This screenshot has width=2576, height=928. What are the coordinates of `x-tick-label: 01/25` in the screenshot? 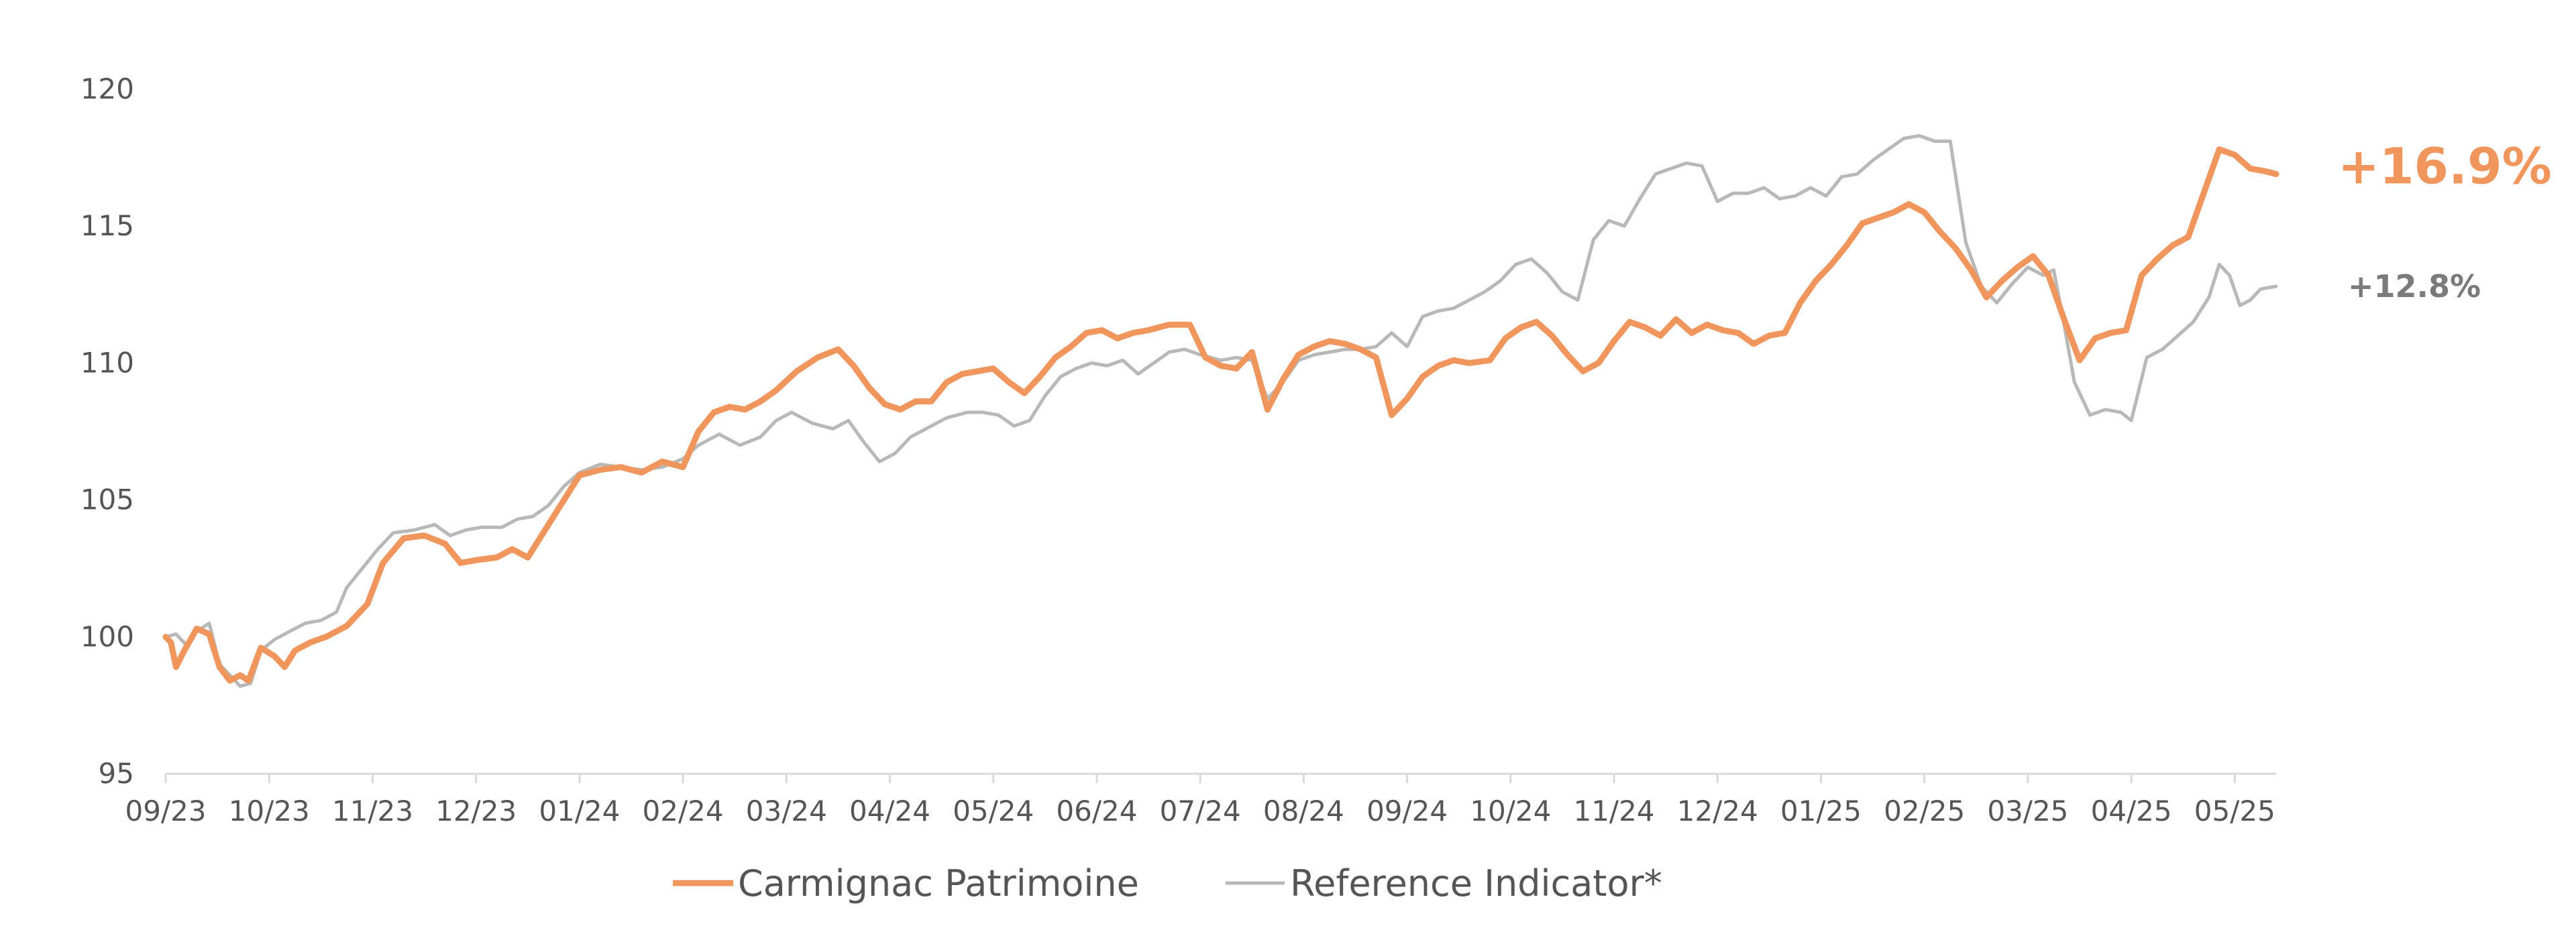 It's located at (1821, 811).